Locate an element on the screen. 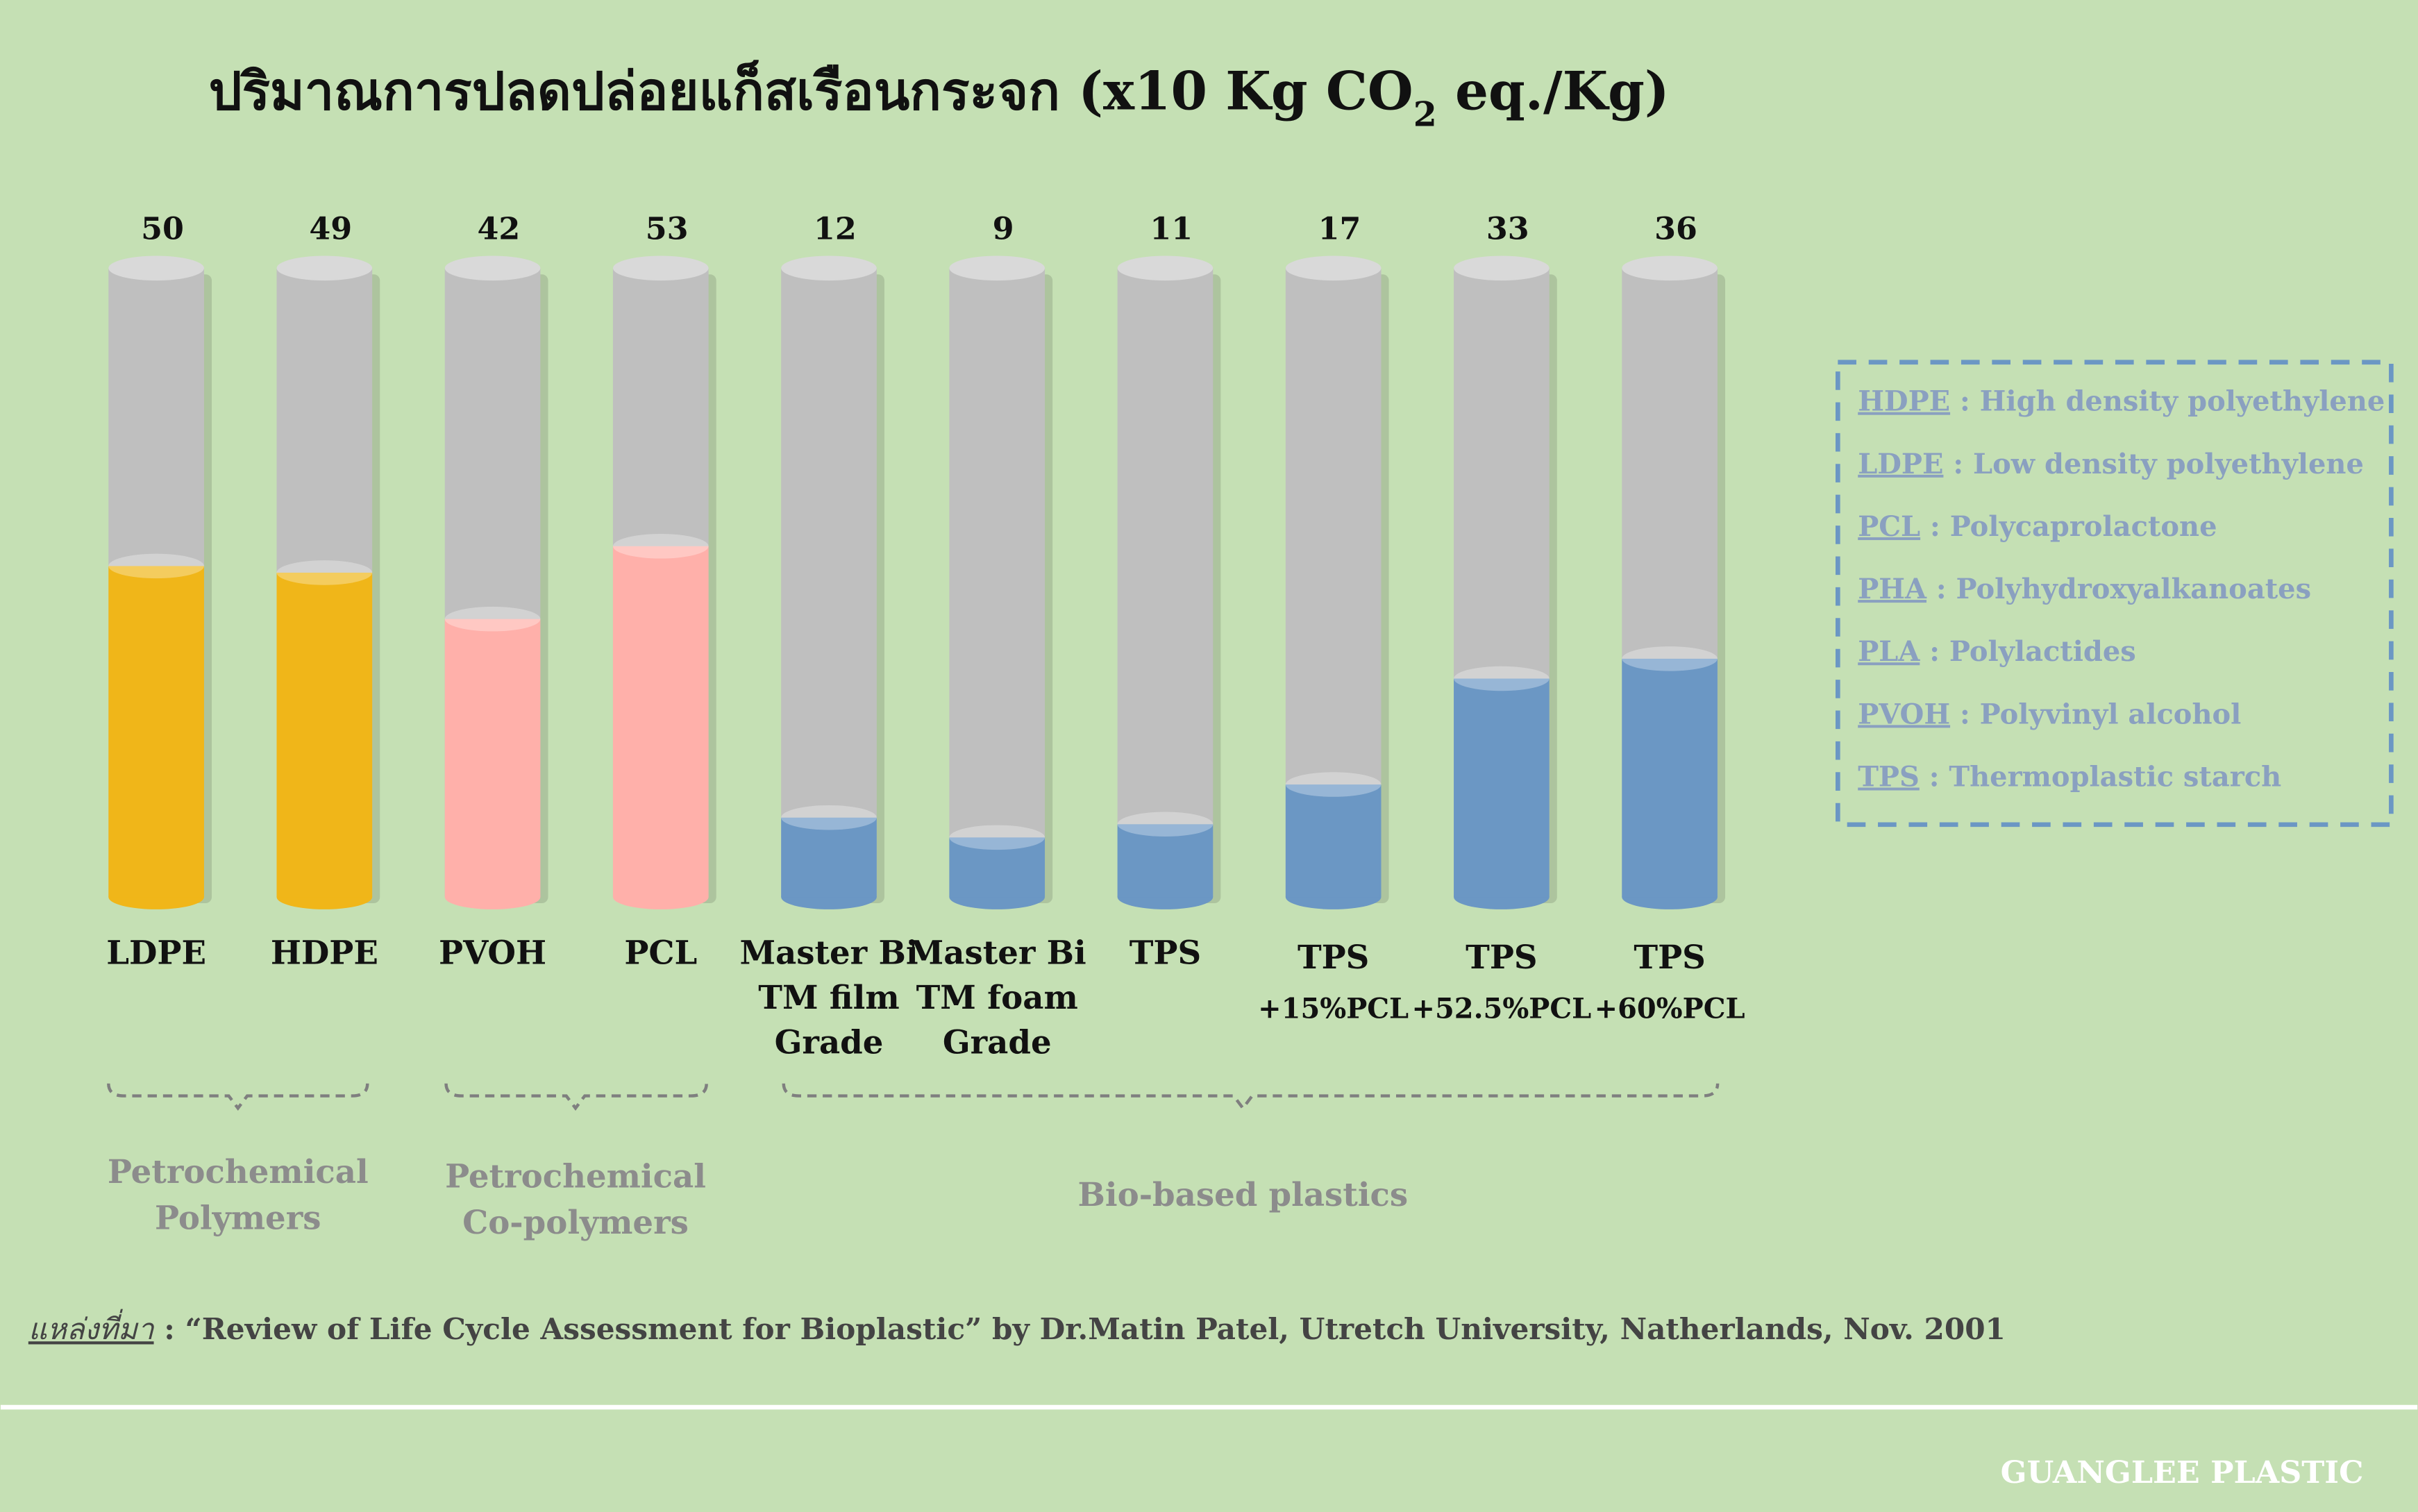 The image size is (2418, 1512). value-label: 53 is located at coordinates (667, 229).